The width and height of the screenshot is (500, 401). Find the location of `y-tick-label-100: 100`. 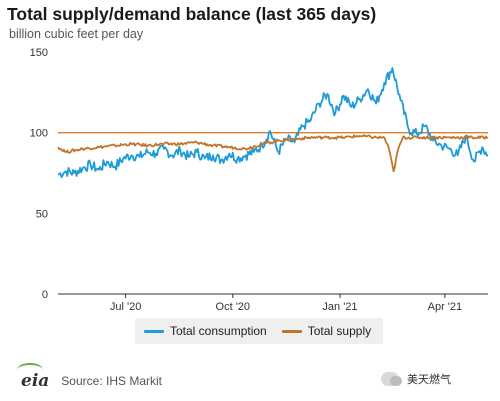

y-tick-label-100: 100 is located at coordinates (39, 134).